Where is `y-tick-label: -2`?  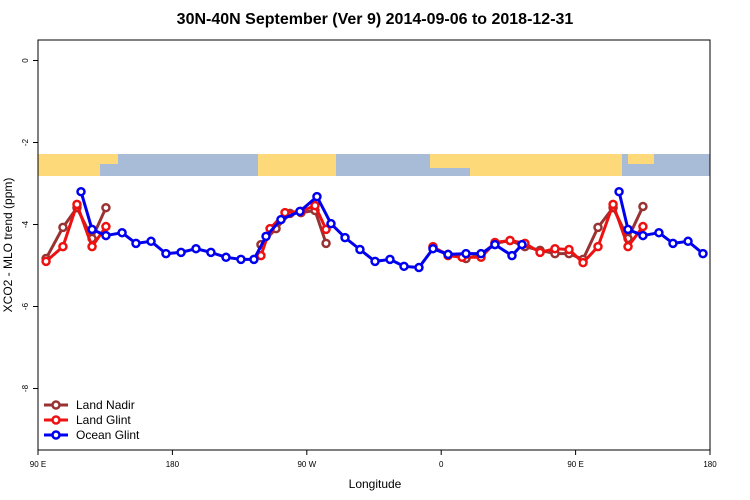 y-tick-label: -2 is located at coordinates (25, 142).